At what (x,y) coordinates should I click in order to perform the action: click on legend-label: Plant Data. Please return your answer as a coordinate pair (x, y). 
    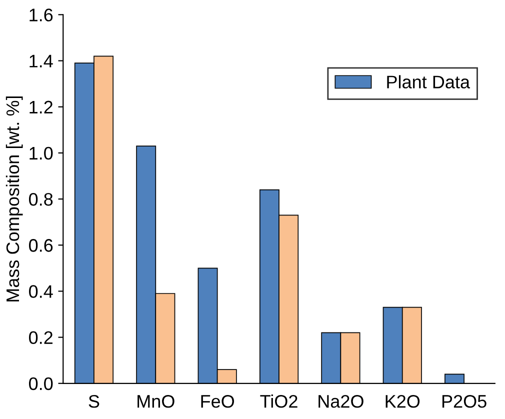
    Looking at the image, I should click on (428, 81).